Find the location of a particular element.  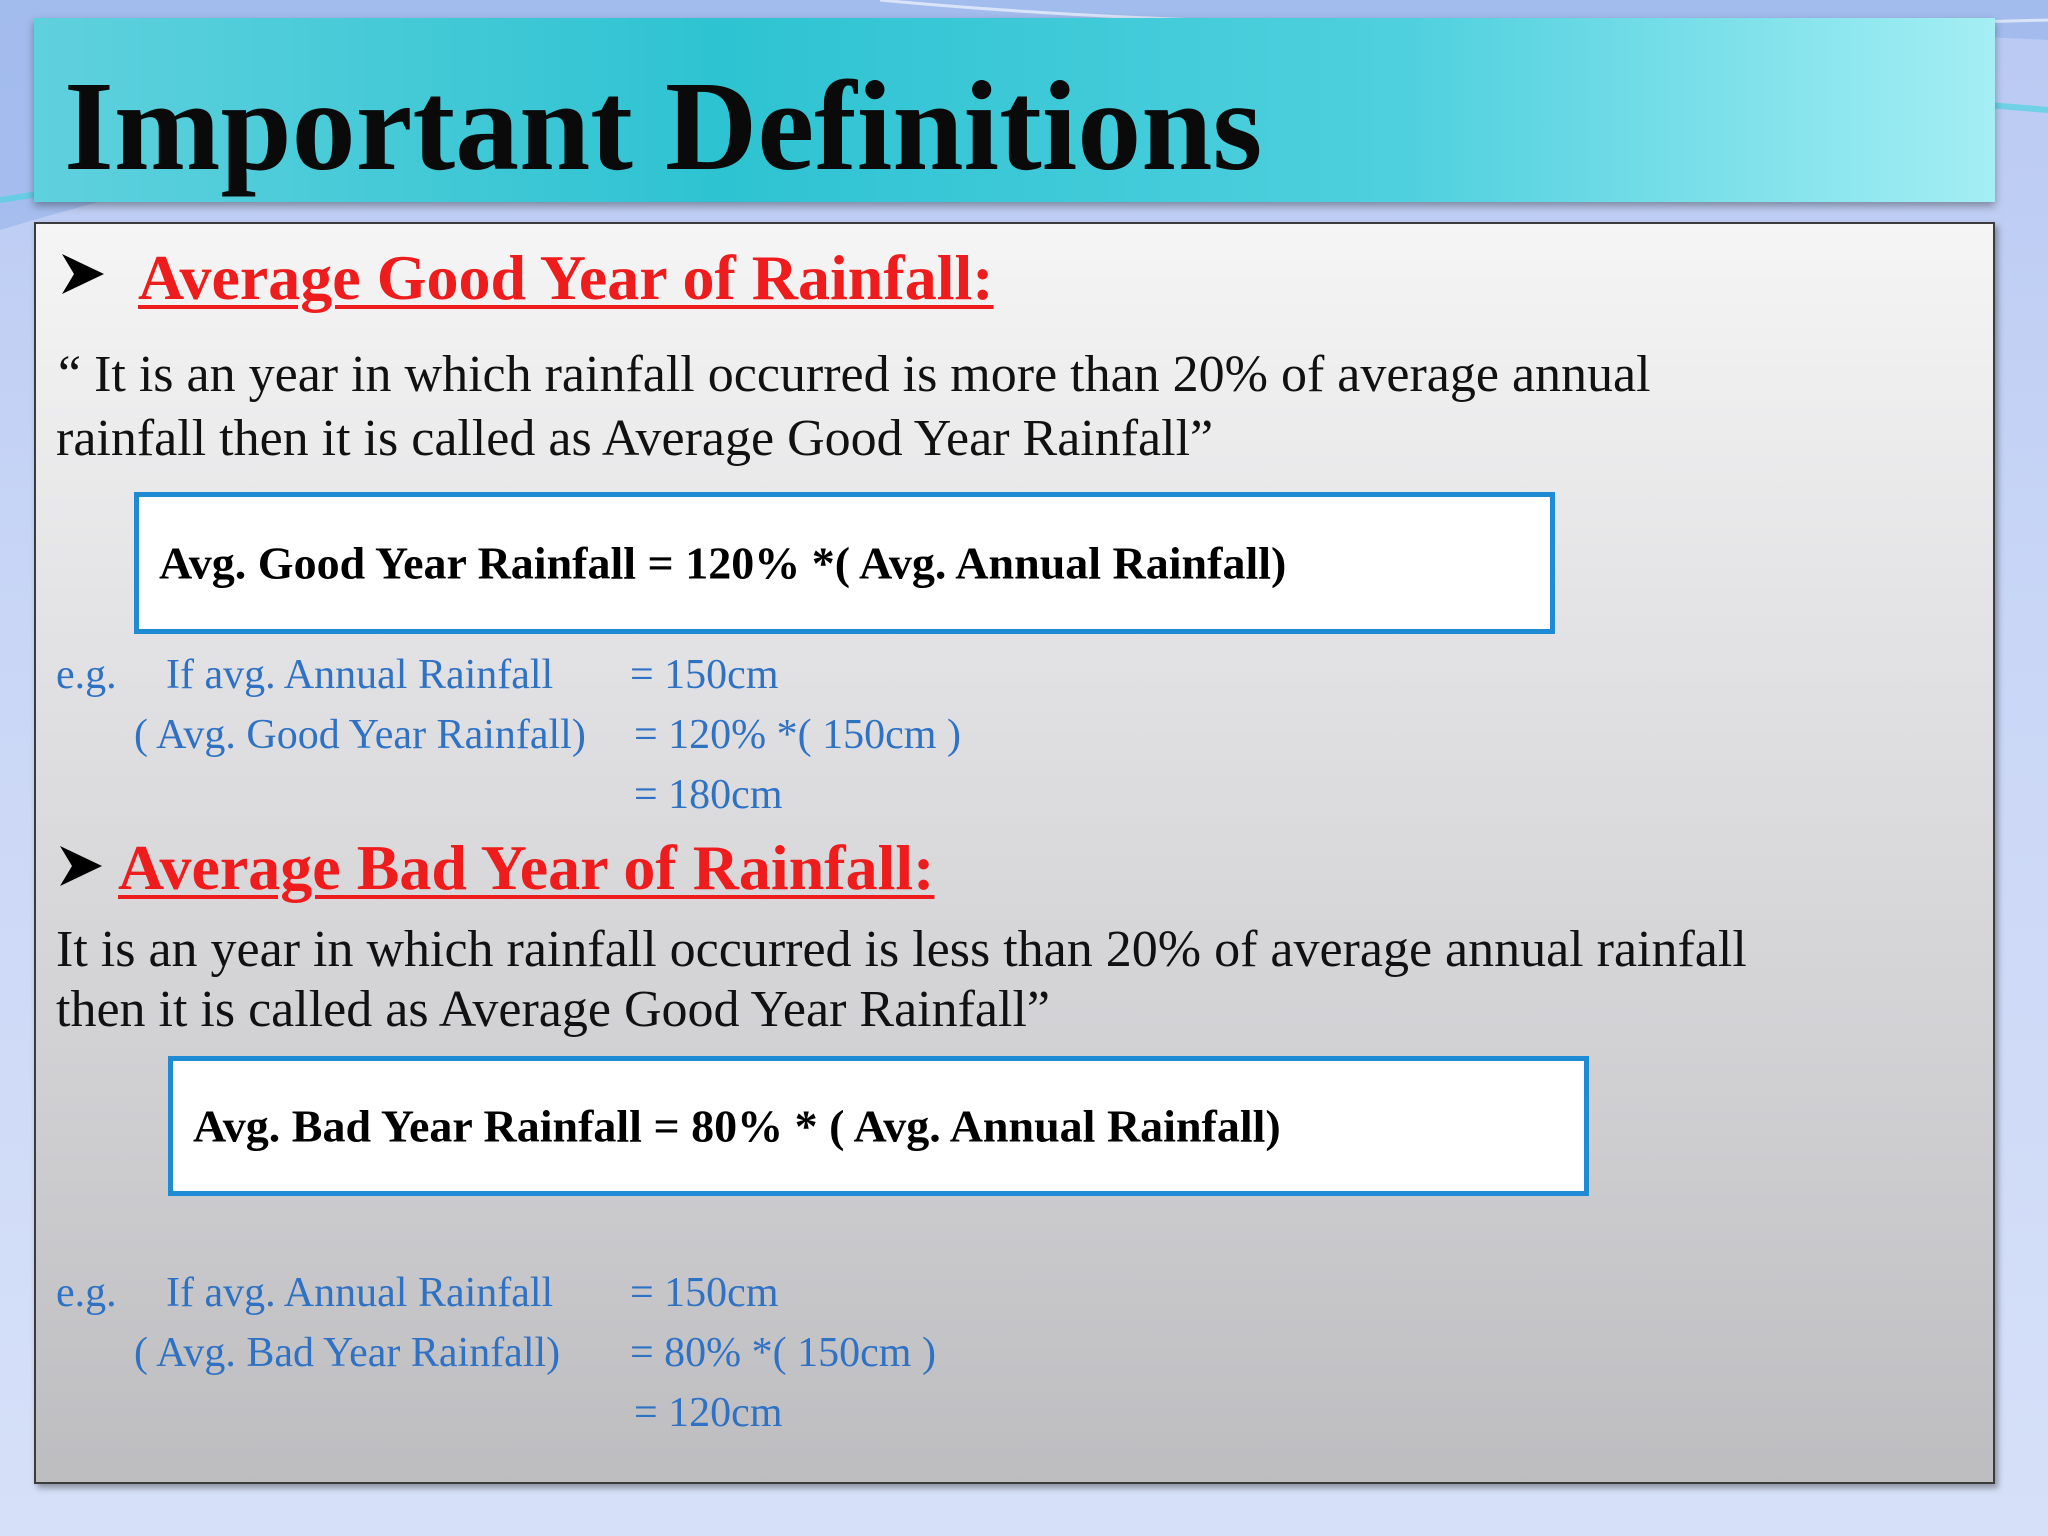

bad-year-example-row1-label: If avg. Annual Rainfall is located at coordinates (360, 1293).